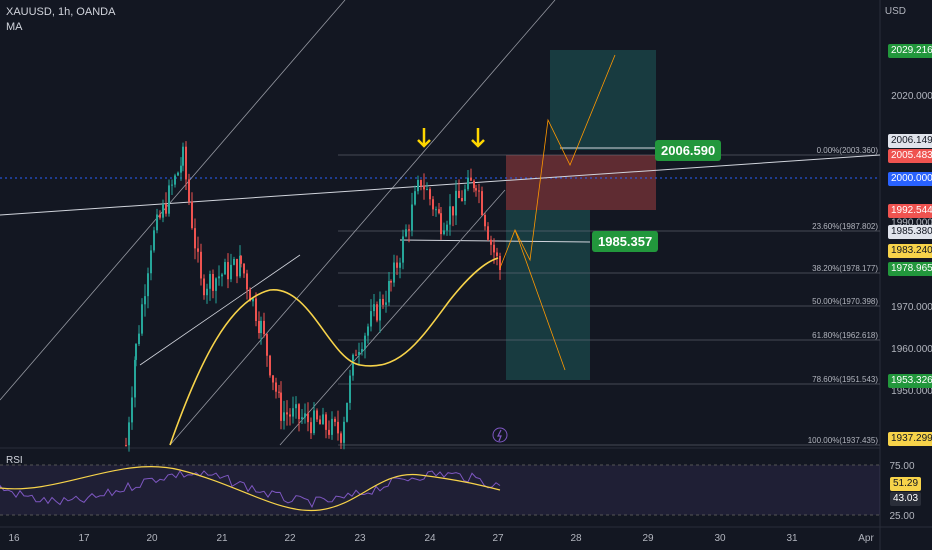 Image resolution: width=932 pixels, height=550 pixels. What do you see at coordinates (910, 179) in the screenshot?
I see `price-tag: 2000.000` at bounding box center [910, 179].